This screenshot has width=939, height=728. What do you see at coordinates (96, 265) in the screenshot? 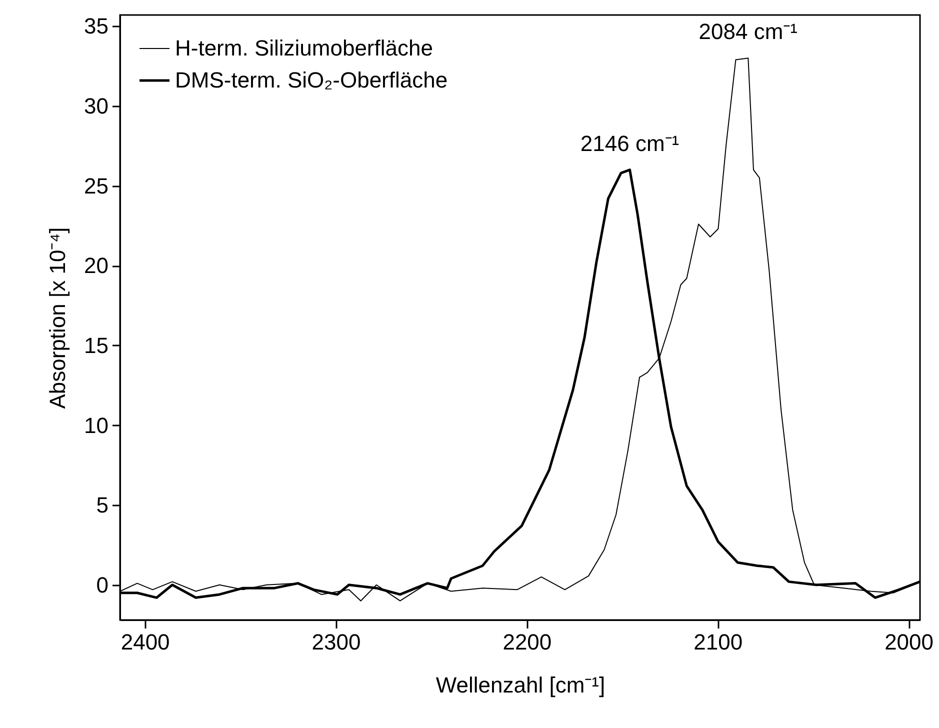
I see `y-tick-label: 20` at bounding box center [96, 265].